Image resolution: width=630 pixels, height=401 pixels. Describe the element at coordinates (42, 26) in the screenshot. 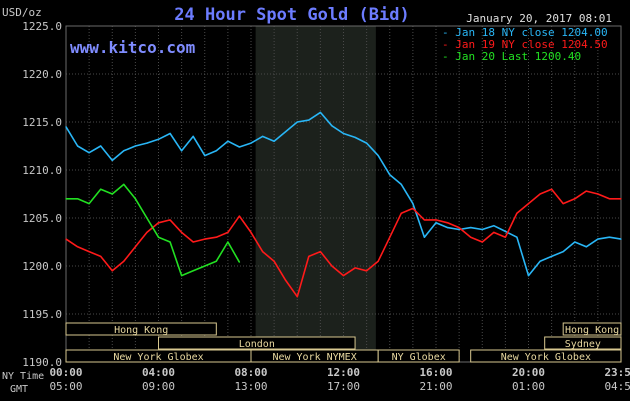

I see `y-tick-label: 1225.0` at that location.